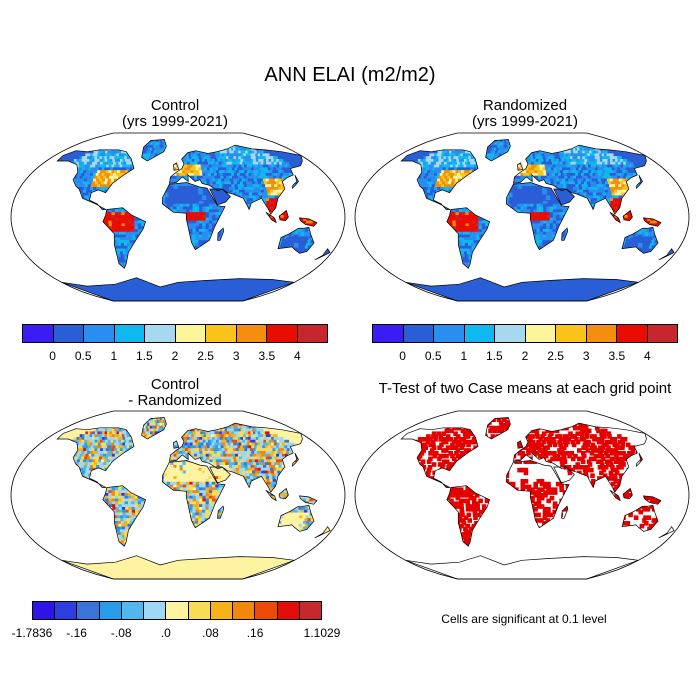 The width and height of the screenshot is (700, 700). What do you see at coordinates (121, 633) in the screenshot?
I see `colorbar-tick-label: -.08` at bounding box center [121, 633].